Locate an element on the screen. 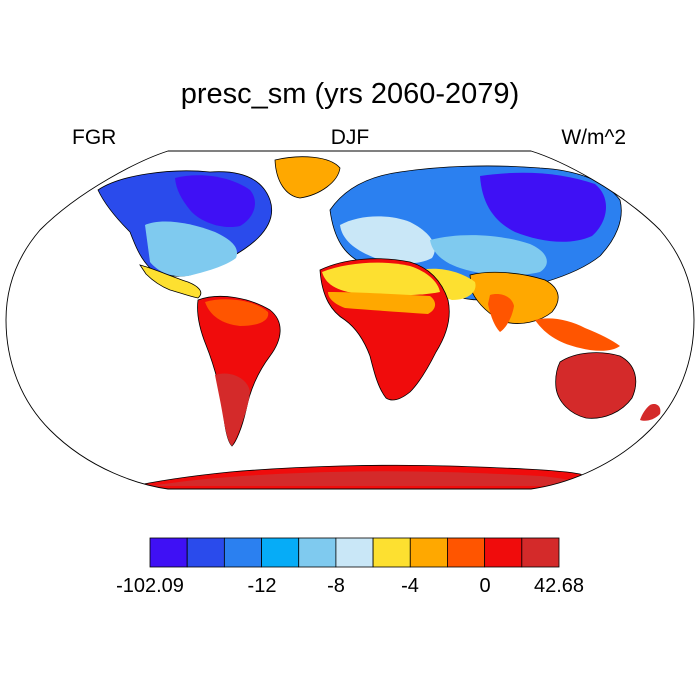 This screenshot has width=700, height=700. central-asia-light is located at coordinates (488, 255).